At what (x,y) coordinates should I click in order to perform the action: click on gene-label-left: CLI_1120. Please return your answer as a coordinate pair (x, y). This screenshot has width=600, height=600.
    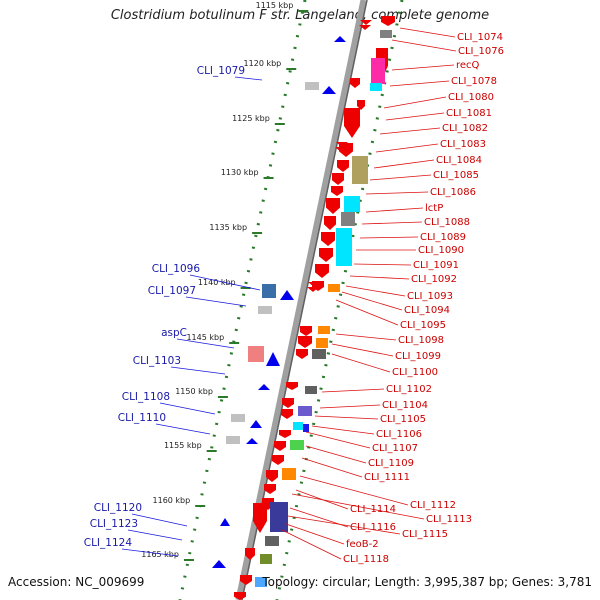
    Looking at the image, I should click on (118, 508).